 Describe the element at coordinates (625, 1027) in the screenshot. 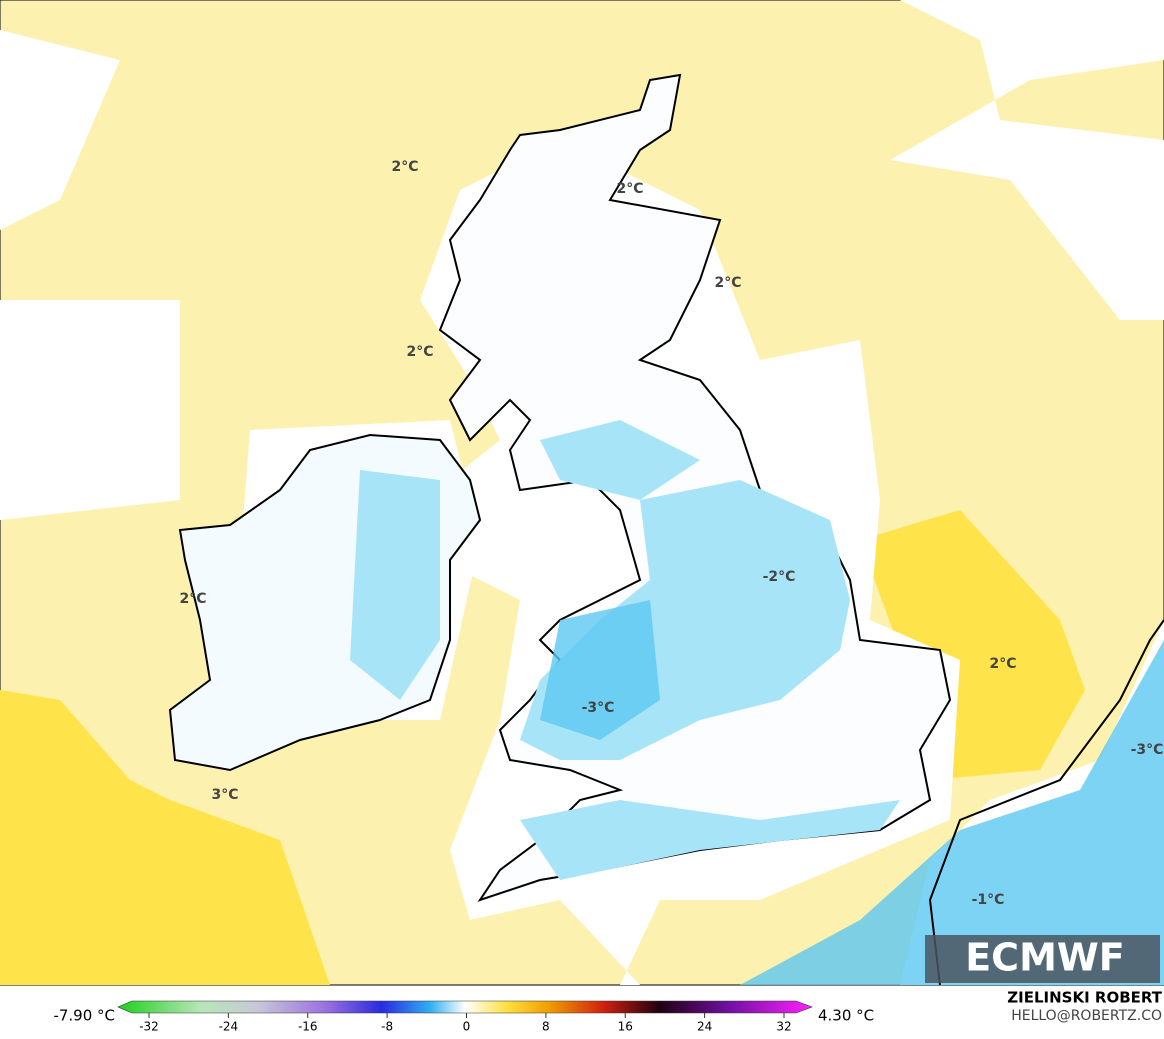

I see `colorbar-tick-label: 16` at that location.